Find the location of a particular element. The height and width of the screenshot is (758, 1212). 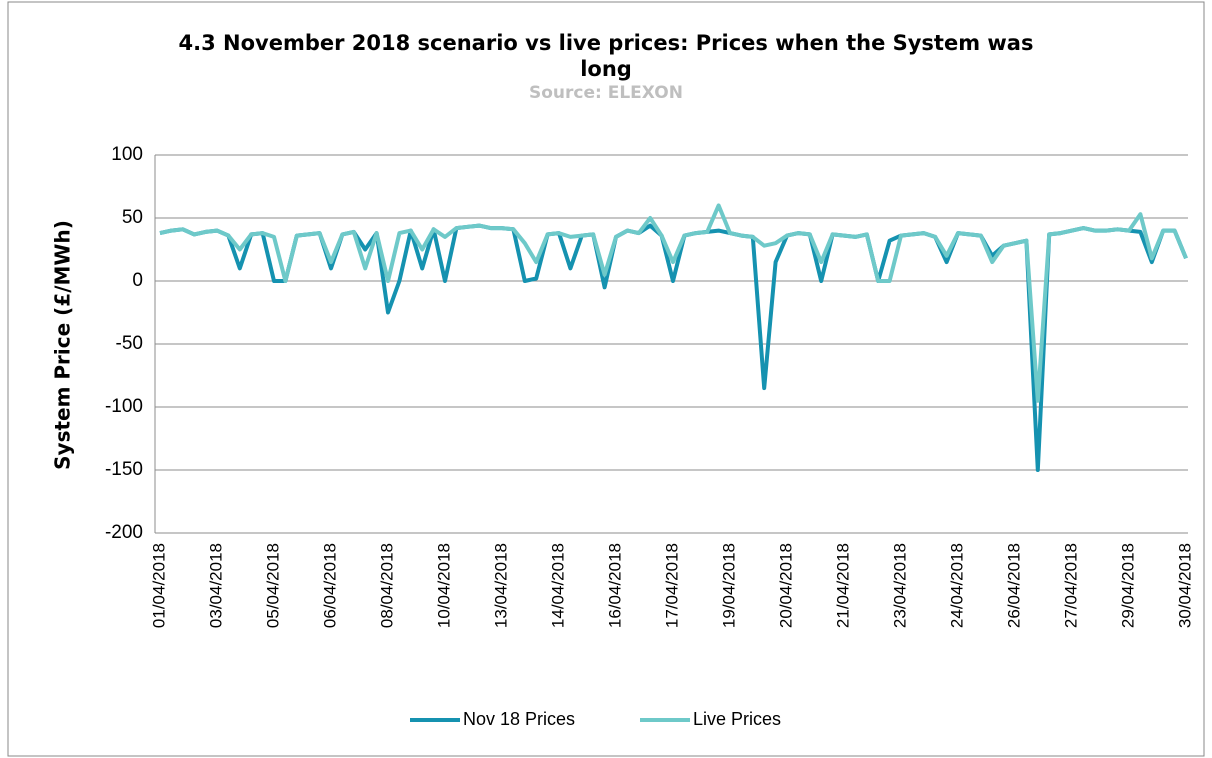

chart-subtitle: Source: ELEXON is located at coordinates (606, 93).